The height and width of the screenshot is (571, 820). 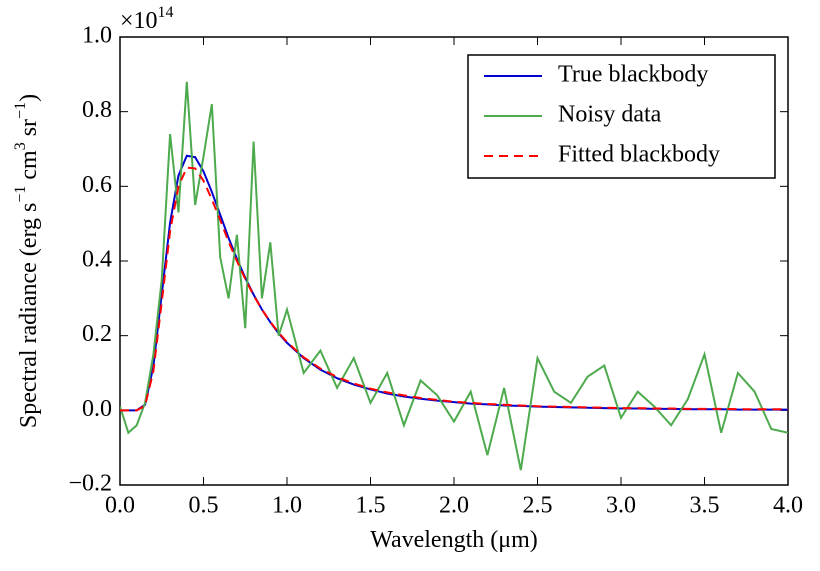 What do you see at coordinates (29, 130) in the screenshot?
I see `y-axis-label-part: sr` at bounding box center [29, 130].